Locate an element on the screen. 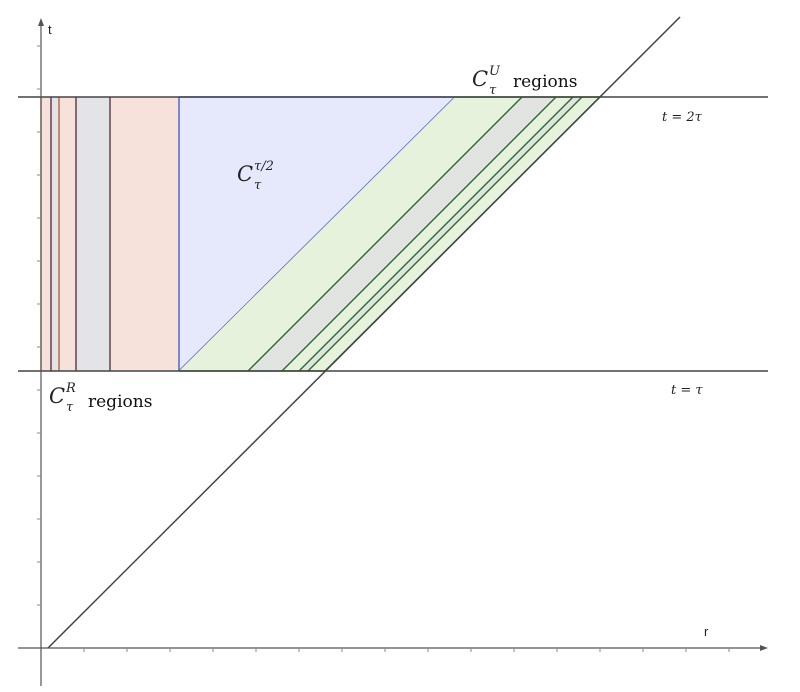  cr-symbol: C is located at coordinates (57, 396).